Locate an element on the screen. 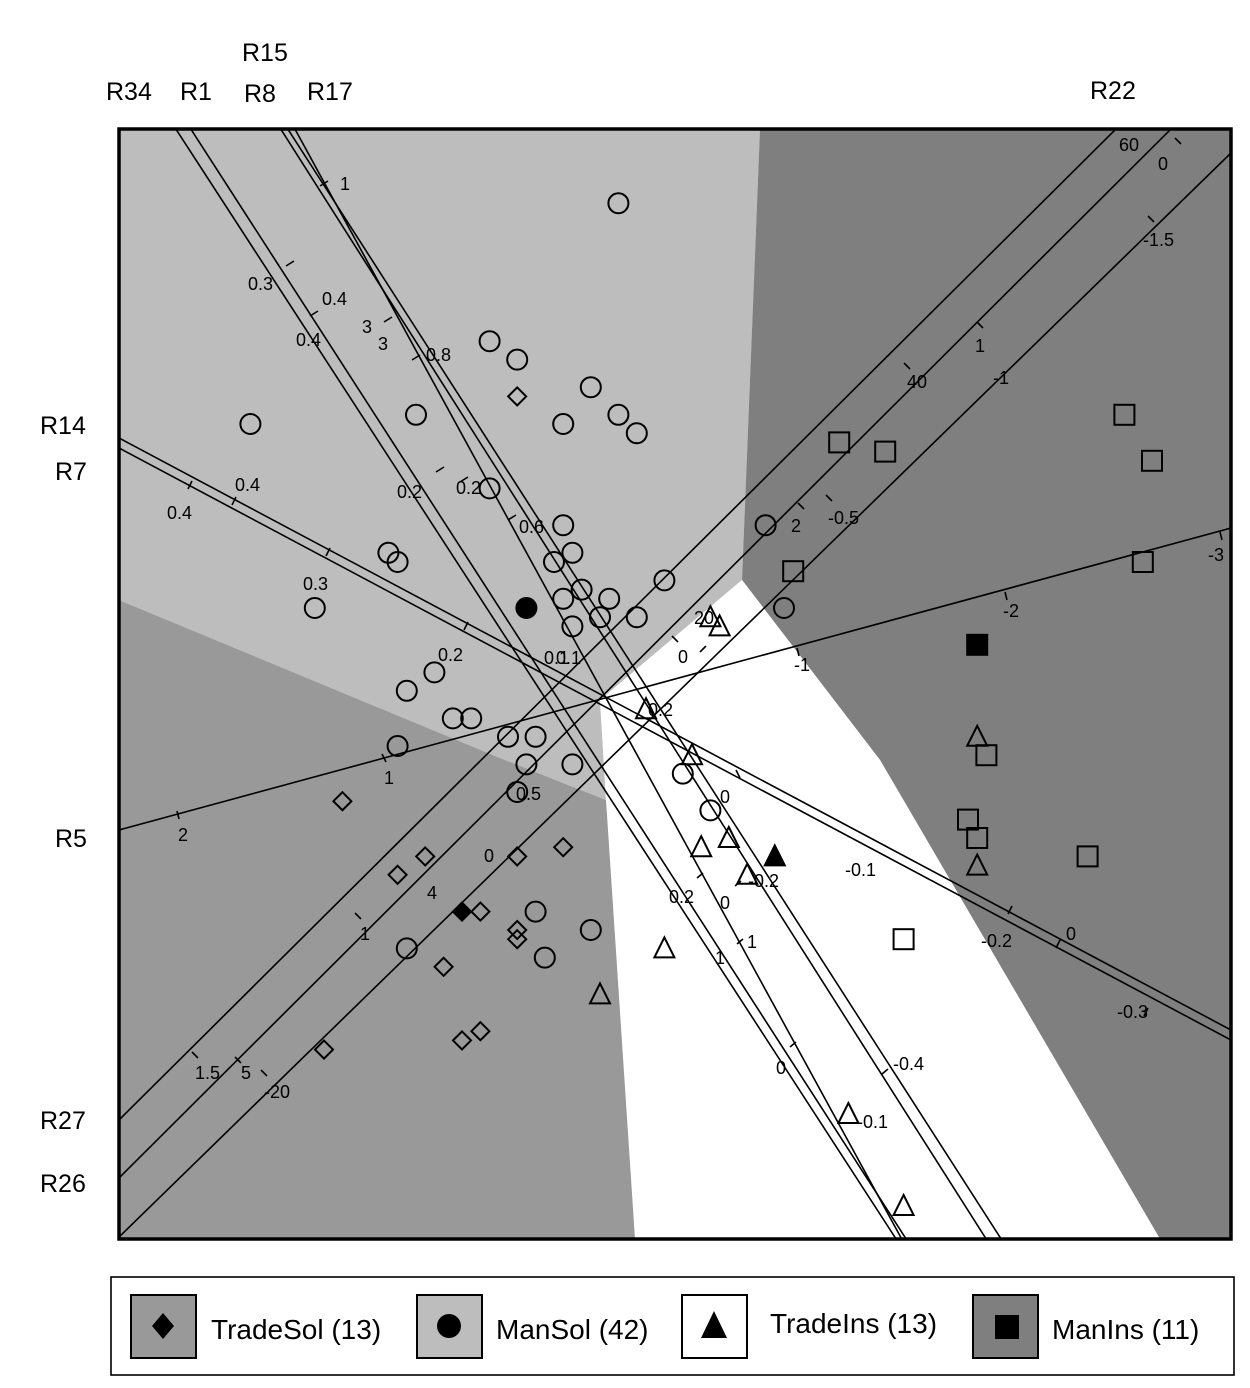 This screenshot has width=1250, height=1388. axis-name-r22: R22 is located at coordinates (1113, 91).